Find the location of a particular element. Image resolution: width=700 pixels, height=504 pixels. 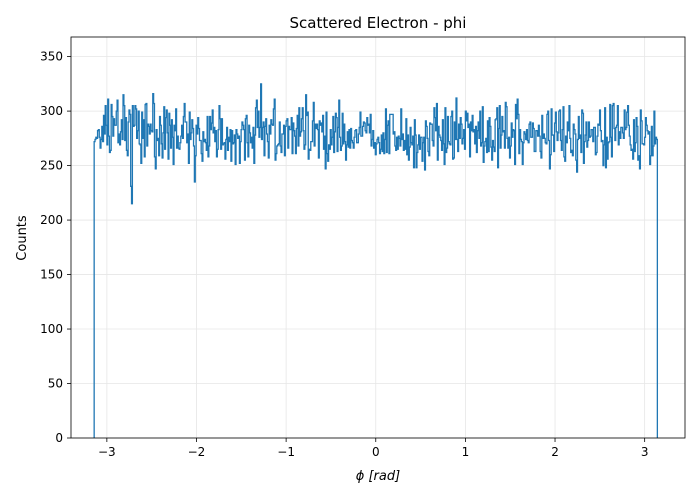

y-tick-label: 200 is located at coordinates (51, 220).